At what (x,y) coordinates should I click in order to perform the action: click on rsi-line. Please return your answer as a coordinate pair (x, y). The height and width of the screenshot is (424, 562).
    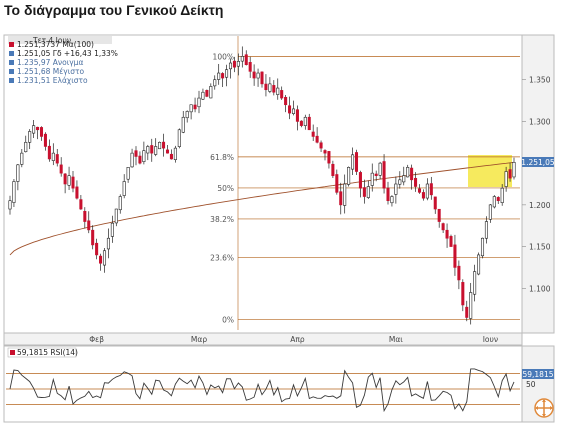
    Looking at the image, I should click on (262, 390).